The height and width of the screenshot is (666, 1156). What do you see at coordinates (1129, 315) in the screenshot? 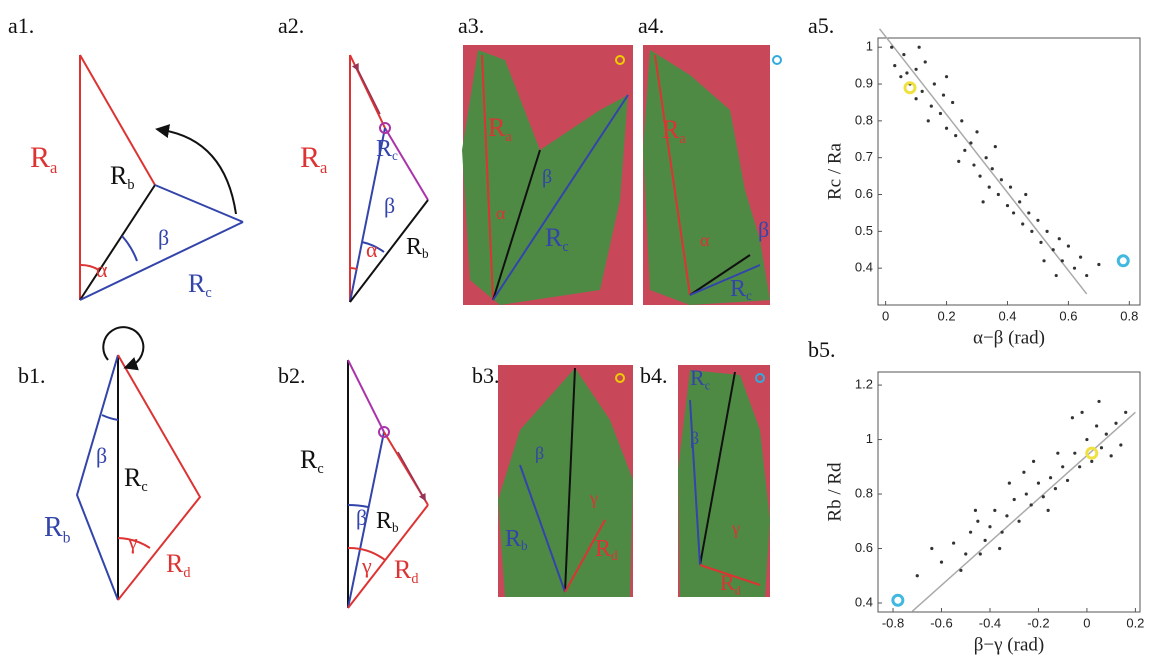
I see `x-tick-label: 0.8` at bounding box center [1129, 315].